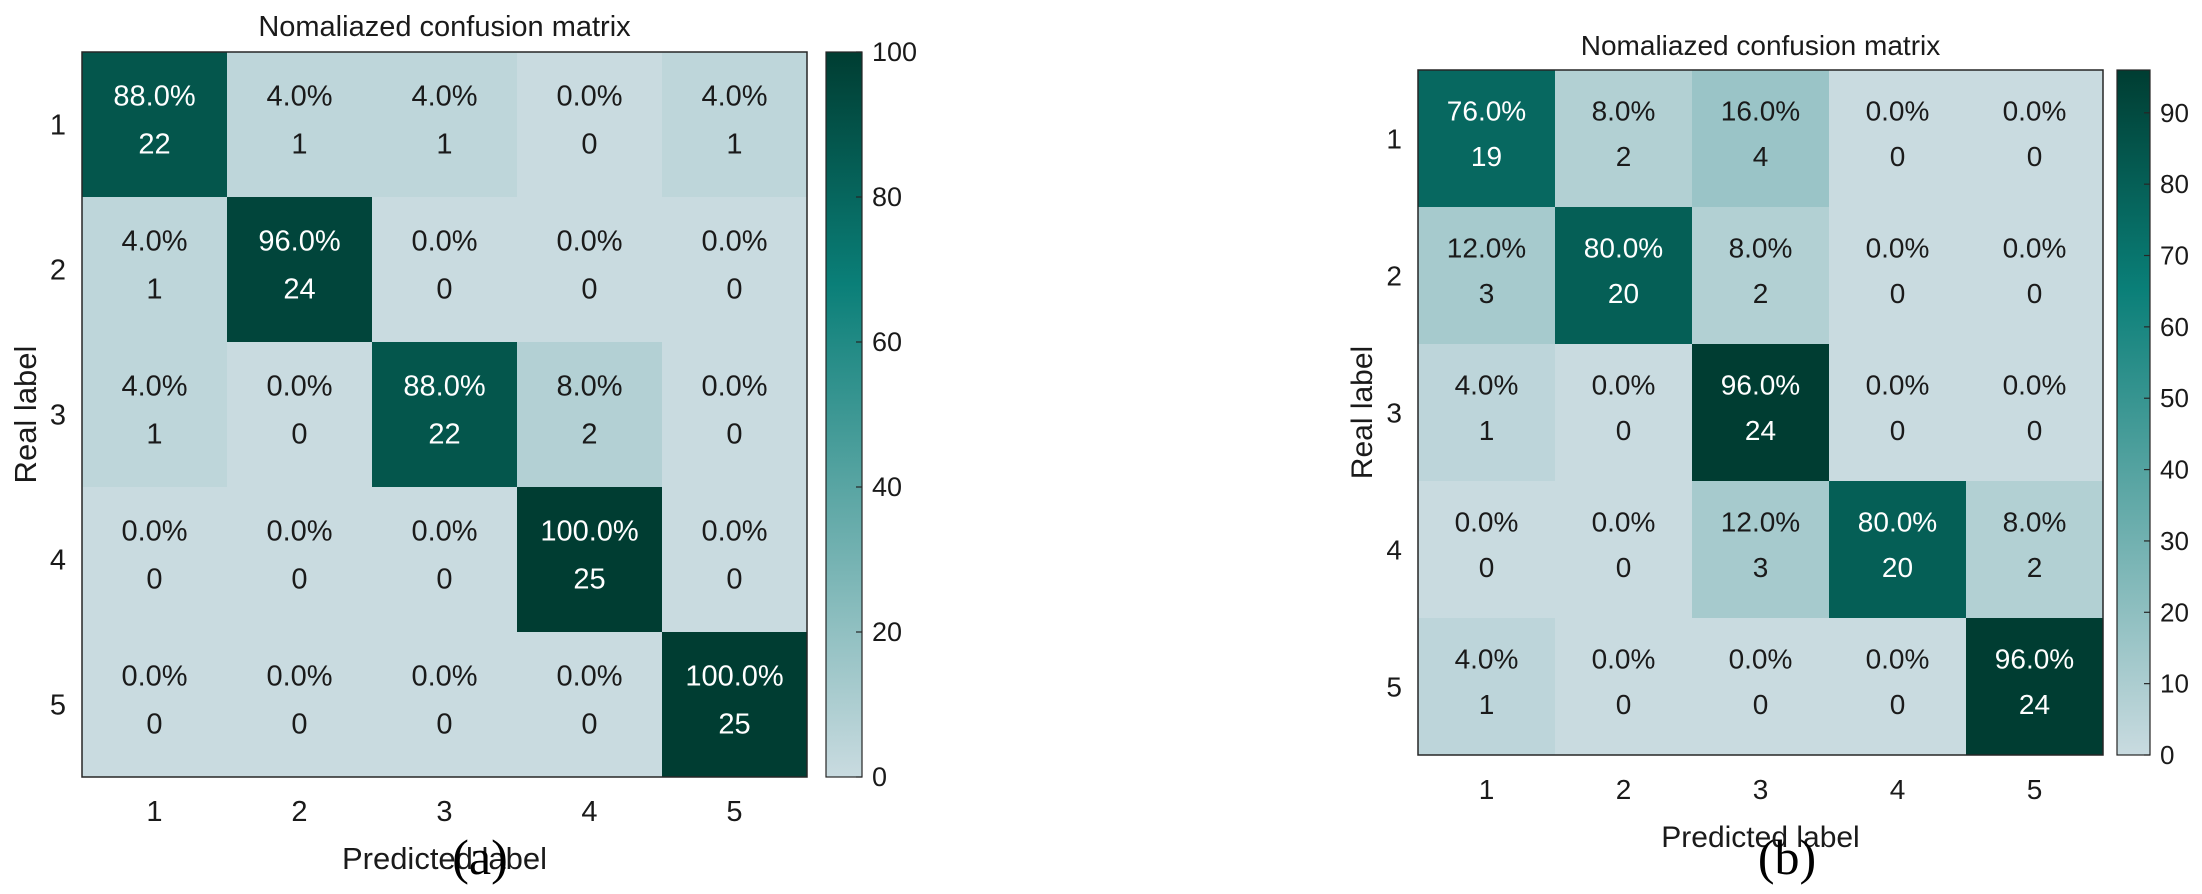 Image resolution: width=2202 pixels, height=894 pixels. I want to click on colorbar-tick-label: 60, so click(887, 342).